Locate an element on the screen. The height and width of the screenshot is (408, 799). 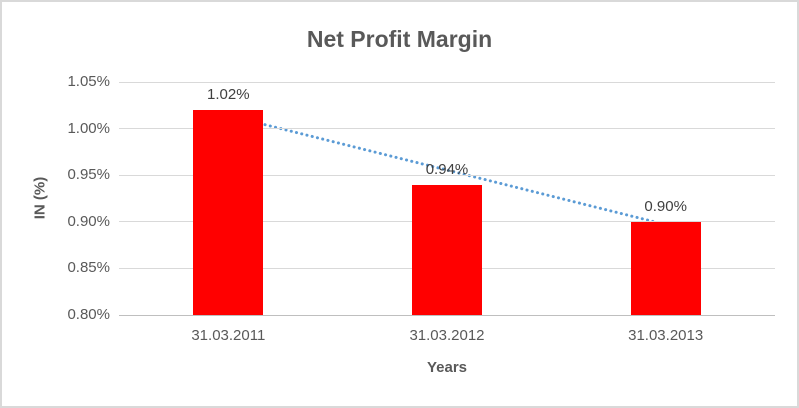
y-tick-label: 0.85% is located at coordinates (88, 268).